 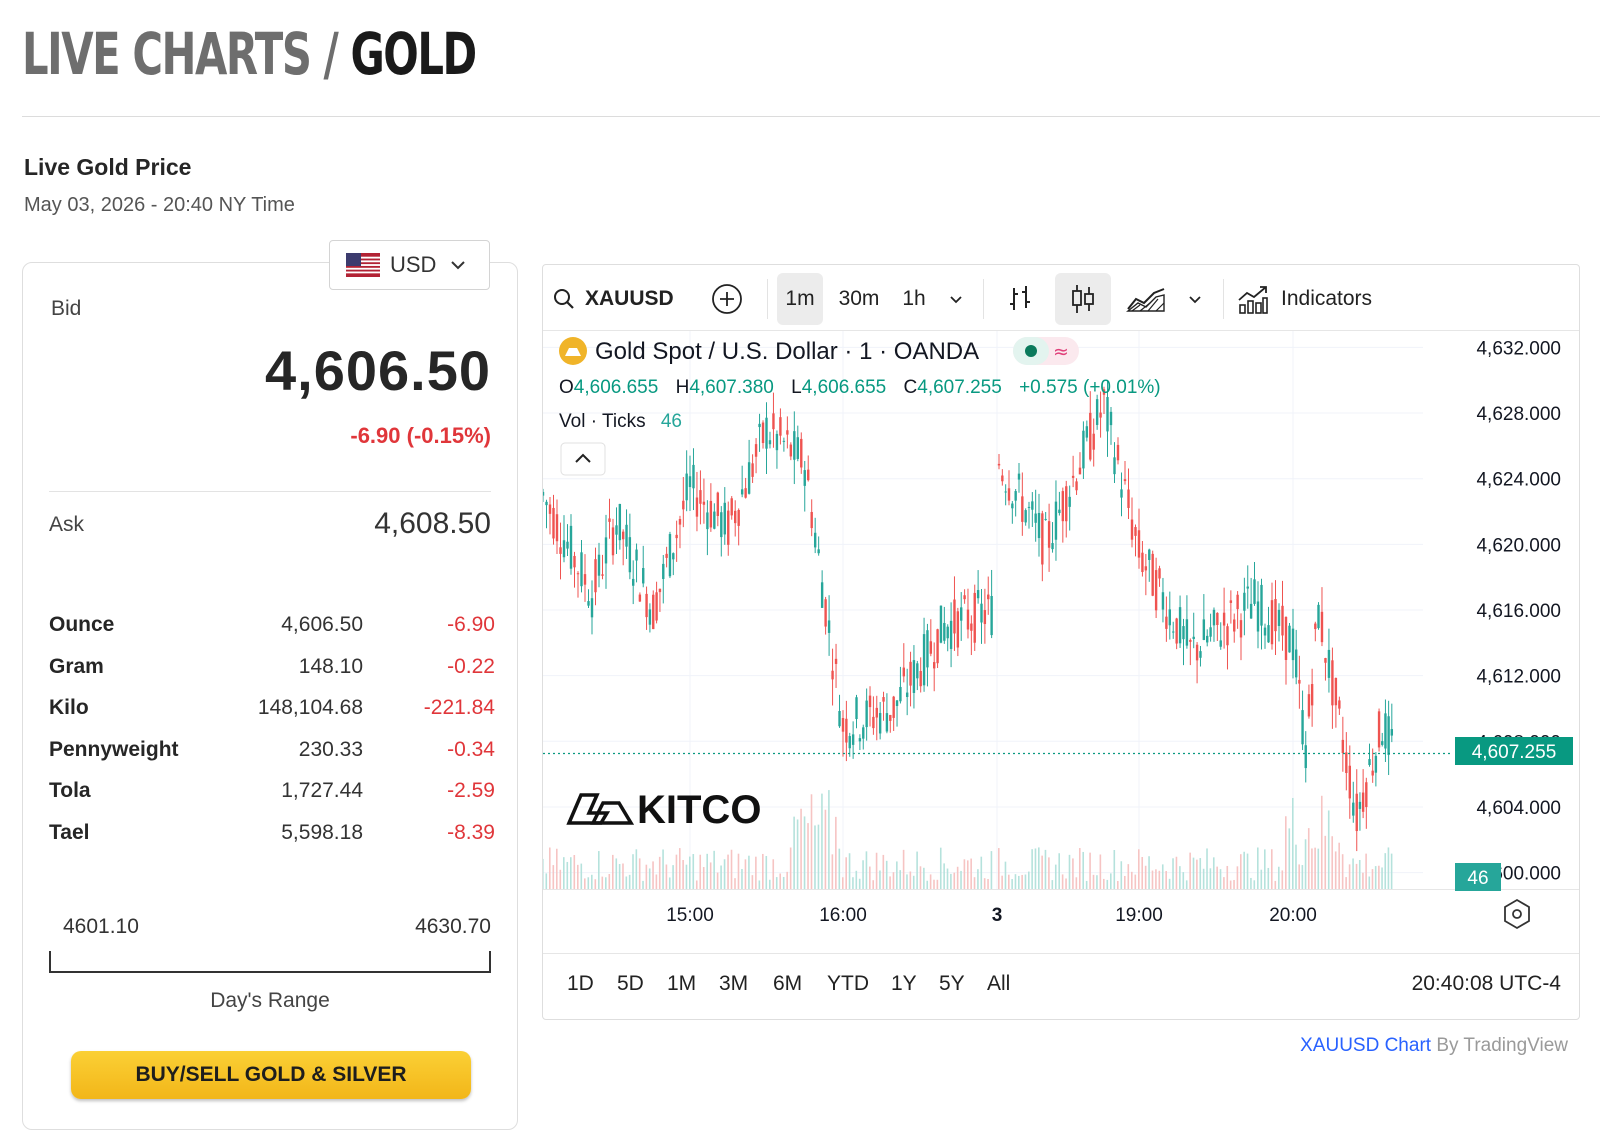 What do you see at coordinates (1517, 914) in the screenshot?
I see `chart-settings-button` at bounding box center [1517, 914].